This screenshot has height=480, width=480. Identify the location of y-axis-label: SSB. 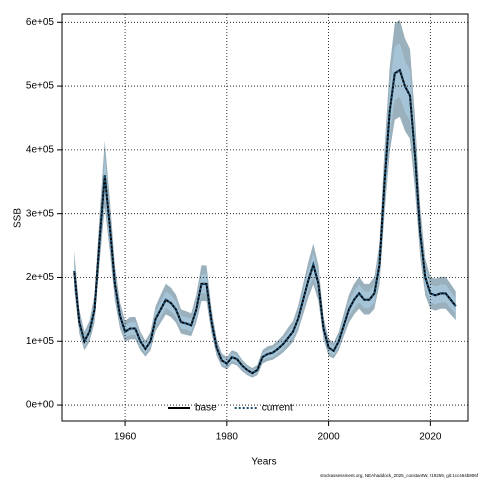
(18, 218).